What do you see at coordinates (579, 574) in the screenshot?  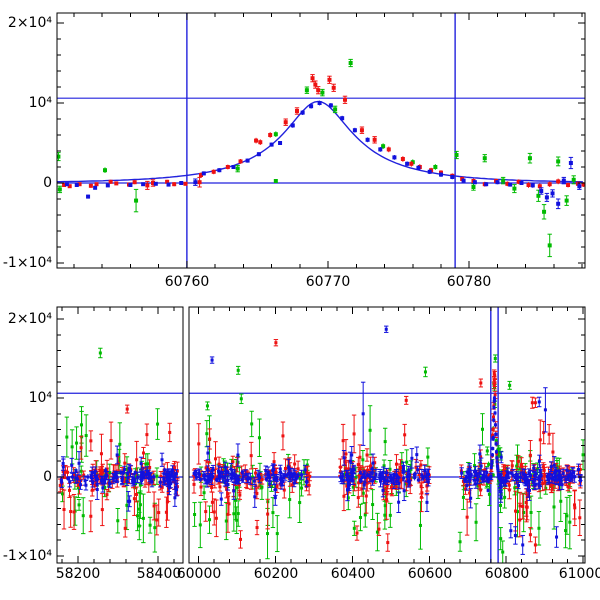 I see `bottom-xlabel-61000: 61000` at bounding box center [579, 574].